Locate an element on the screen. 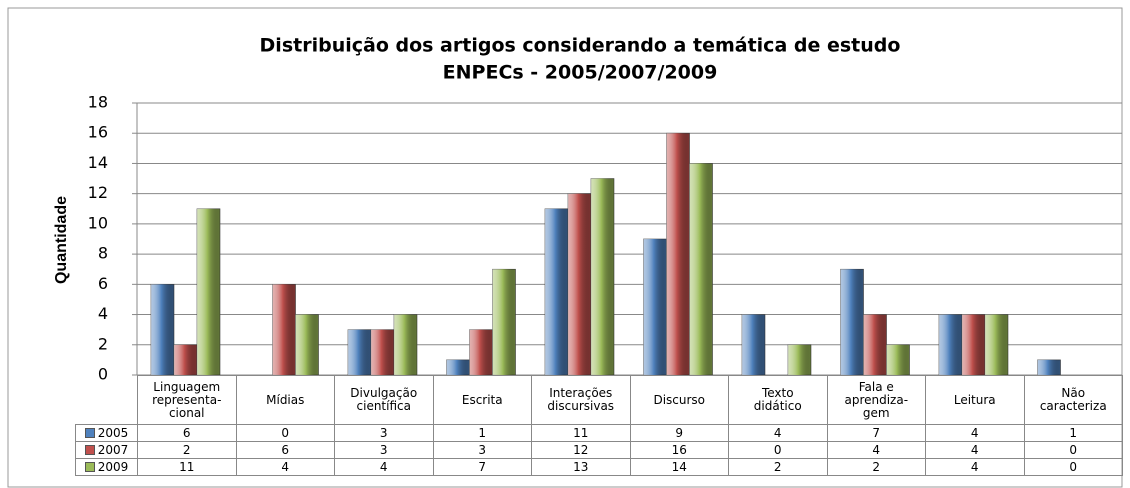 The image size is (1130, 488). table-value: 9 is located at coordinates (679, 433).